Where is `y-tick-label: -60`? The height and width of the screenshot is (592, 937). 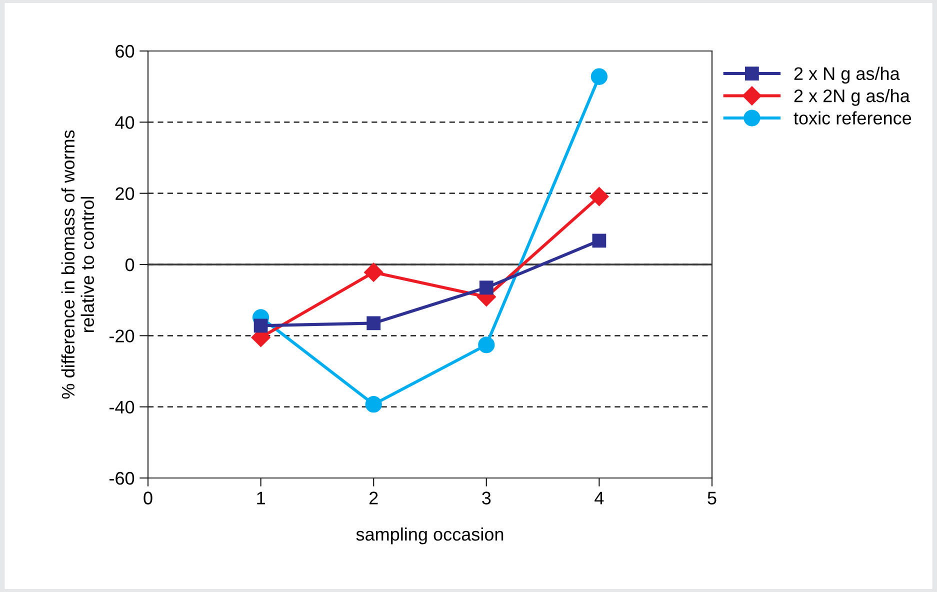 y-tick-label: -60 is located at coordinates (122, 478).